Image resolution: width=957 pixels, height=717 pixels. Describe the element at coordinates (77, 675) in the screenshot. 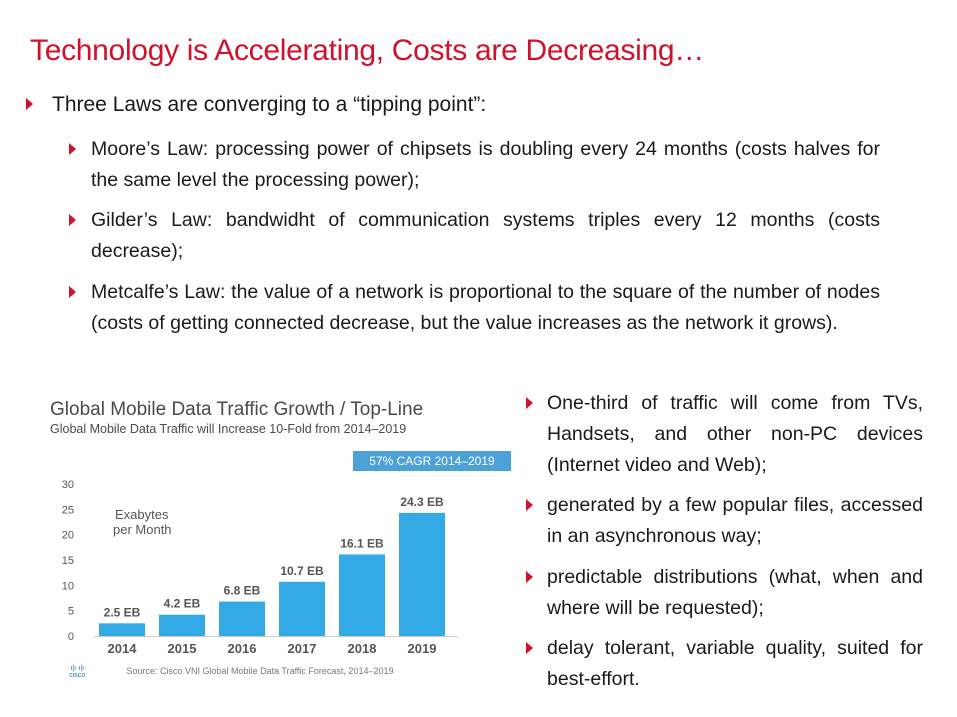

I see `cisco-logo-label: cisco` at that location.